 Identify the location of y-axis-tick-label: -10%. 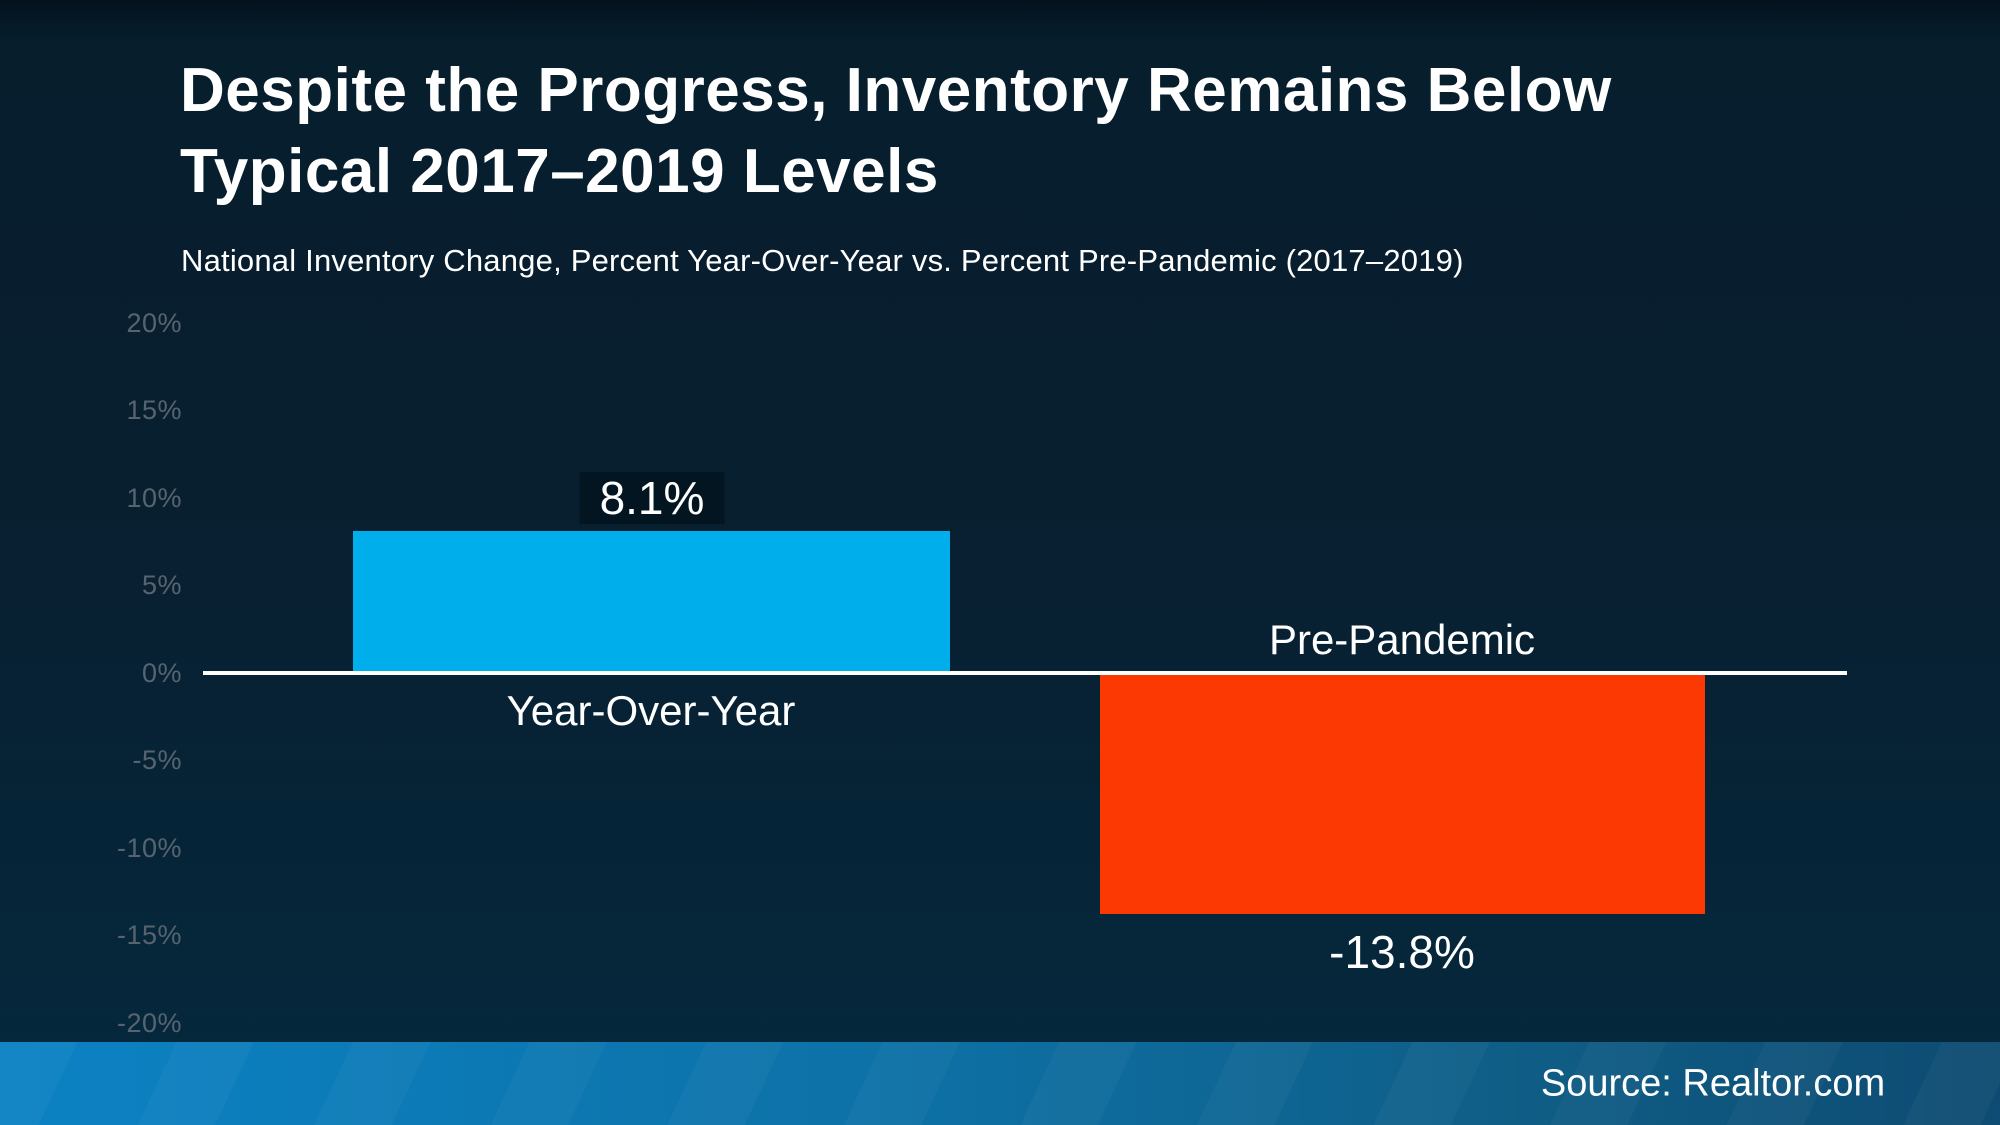
(149, 848).